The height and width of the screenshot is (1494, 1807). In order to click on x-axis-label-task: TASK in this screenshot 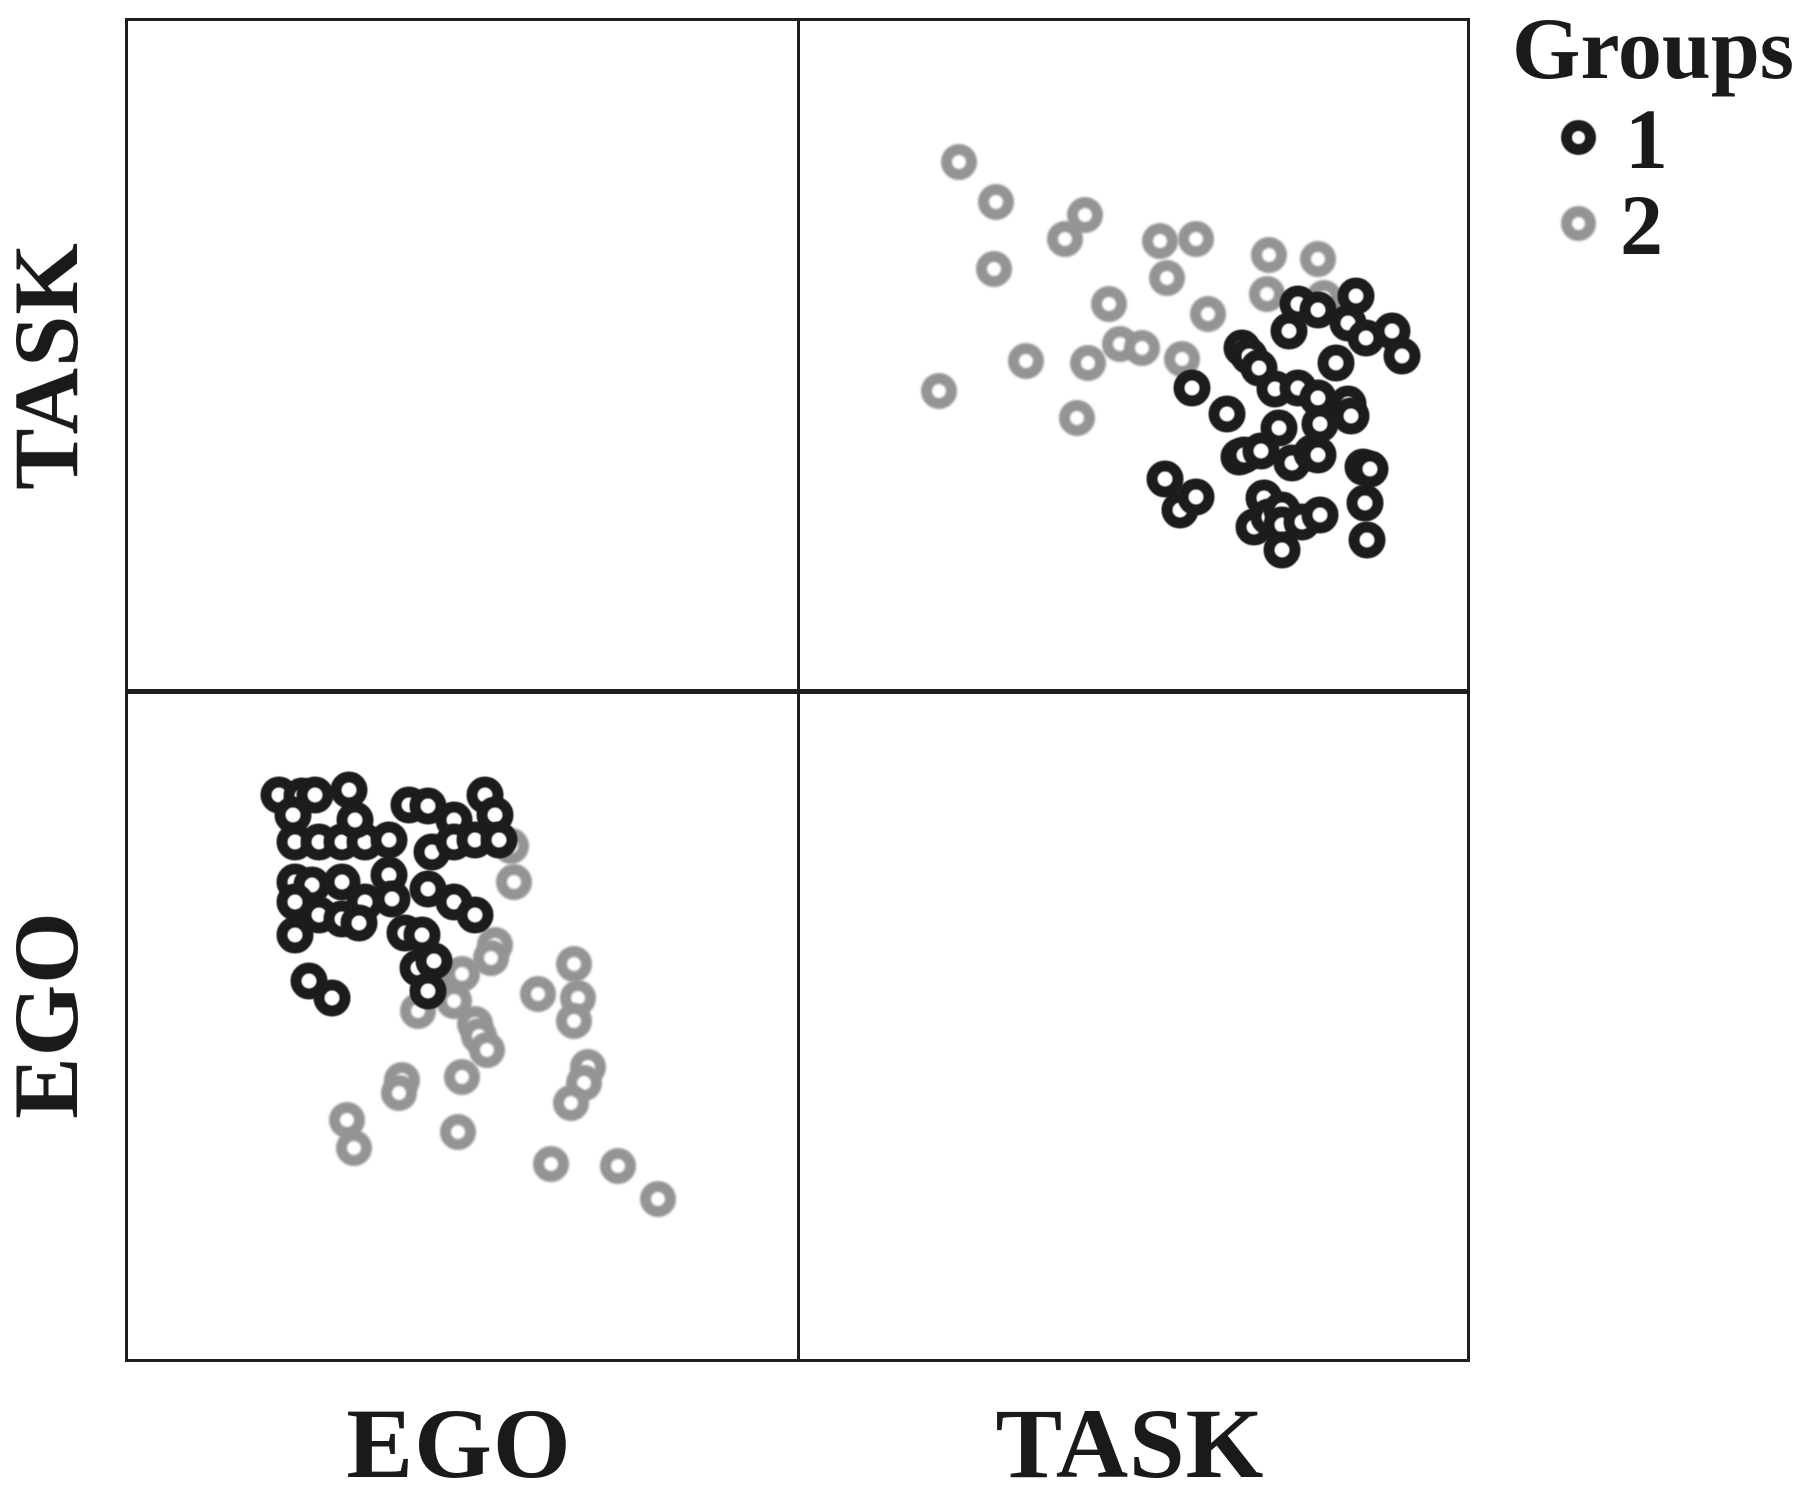, I will do `click(1130, 1441)`.